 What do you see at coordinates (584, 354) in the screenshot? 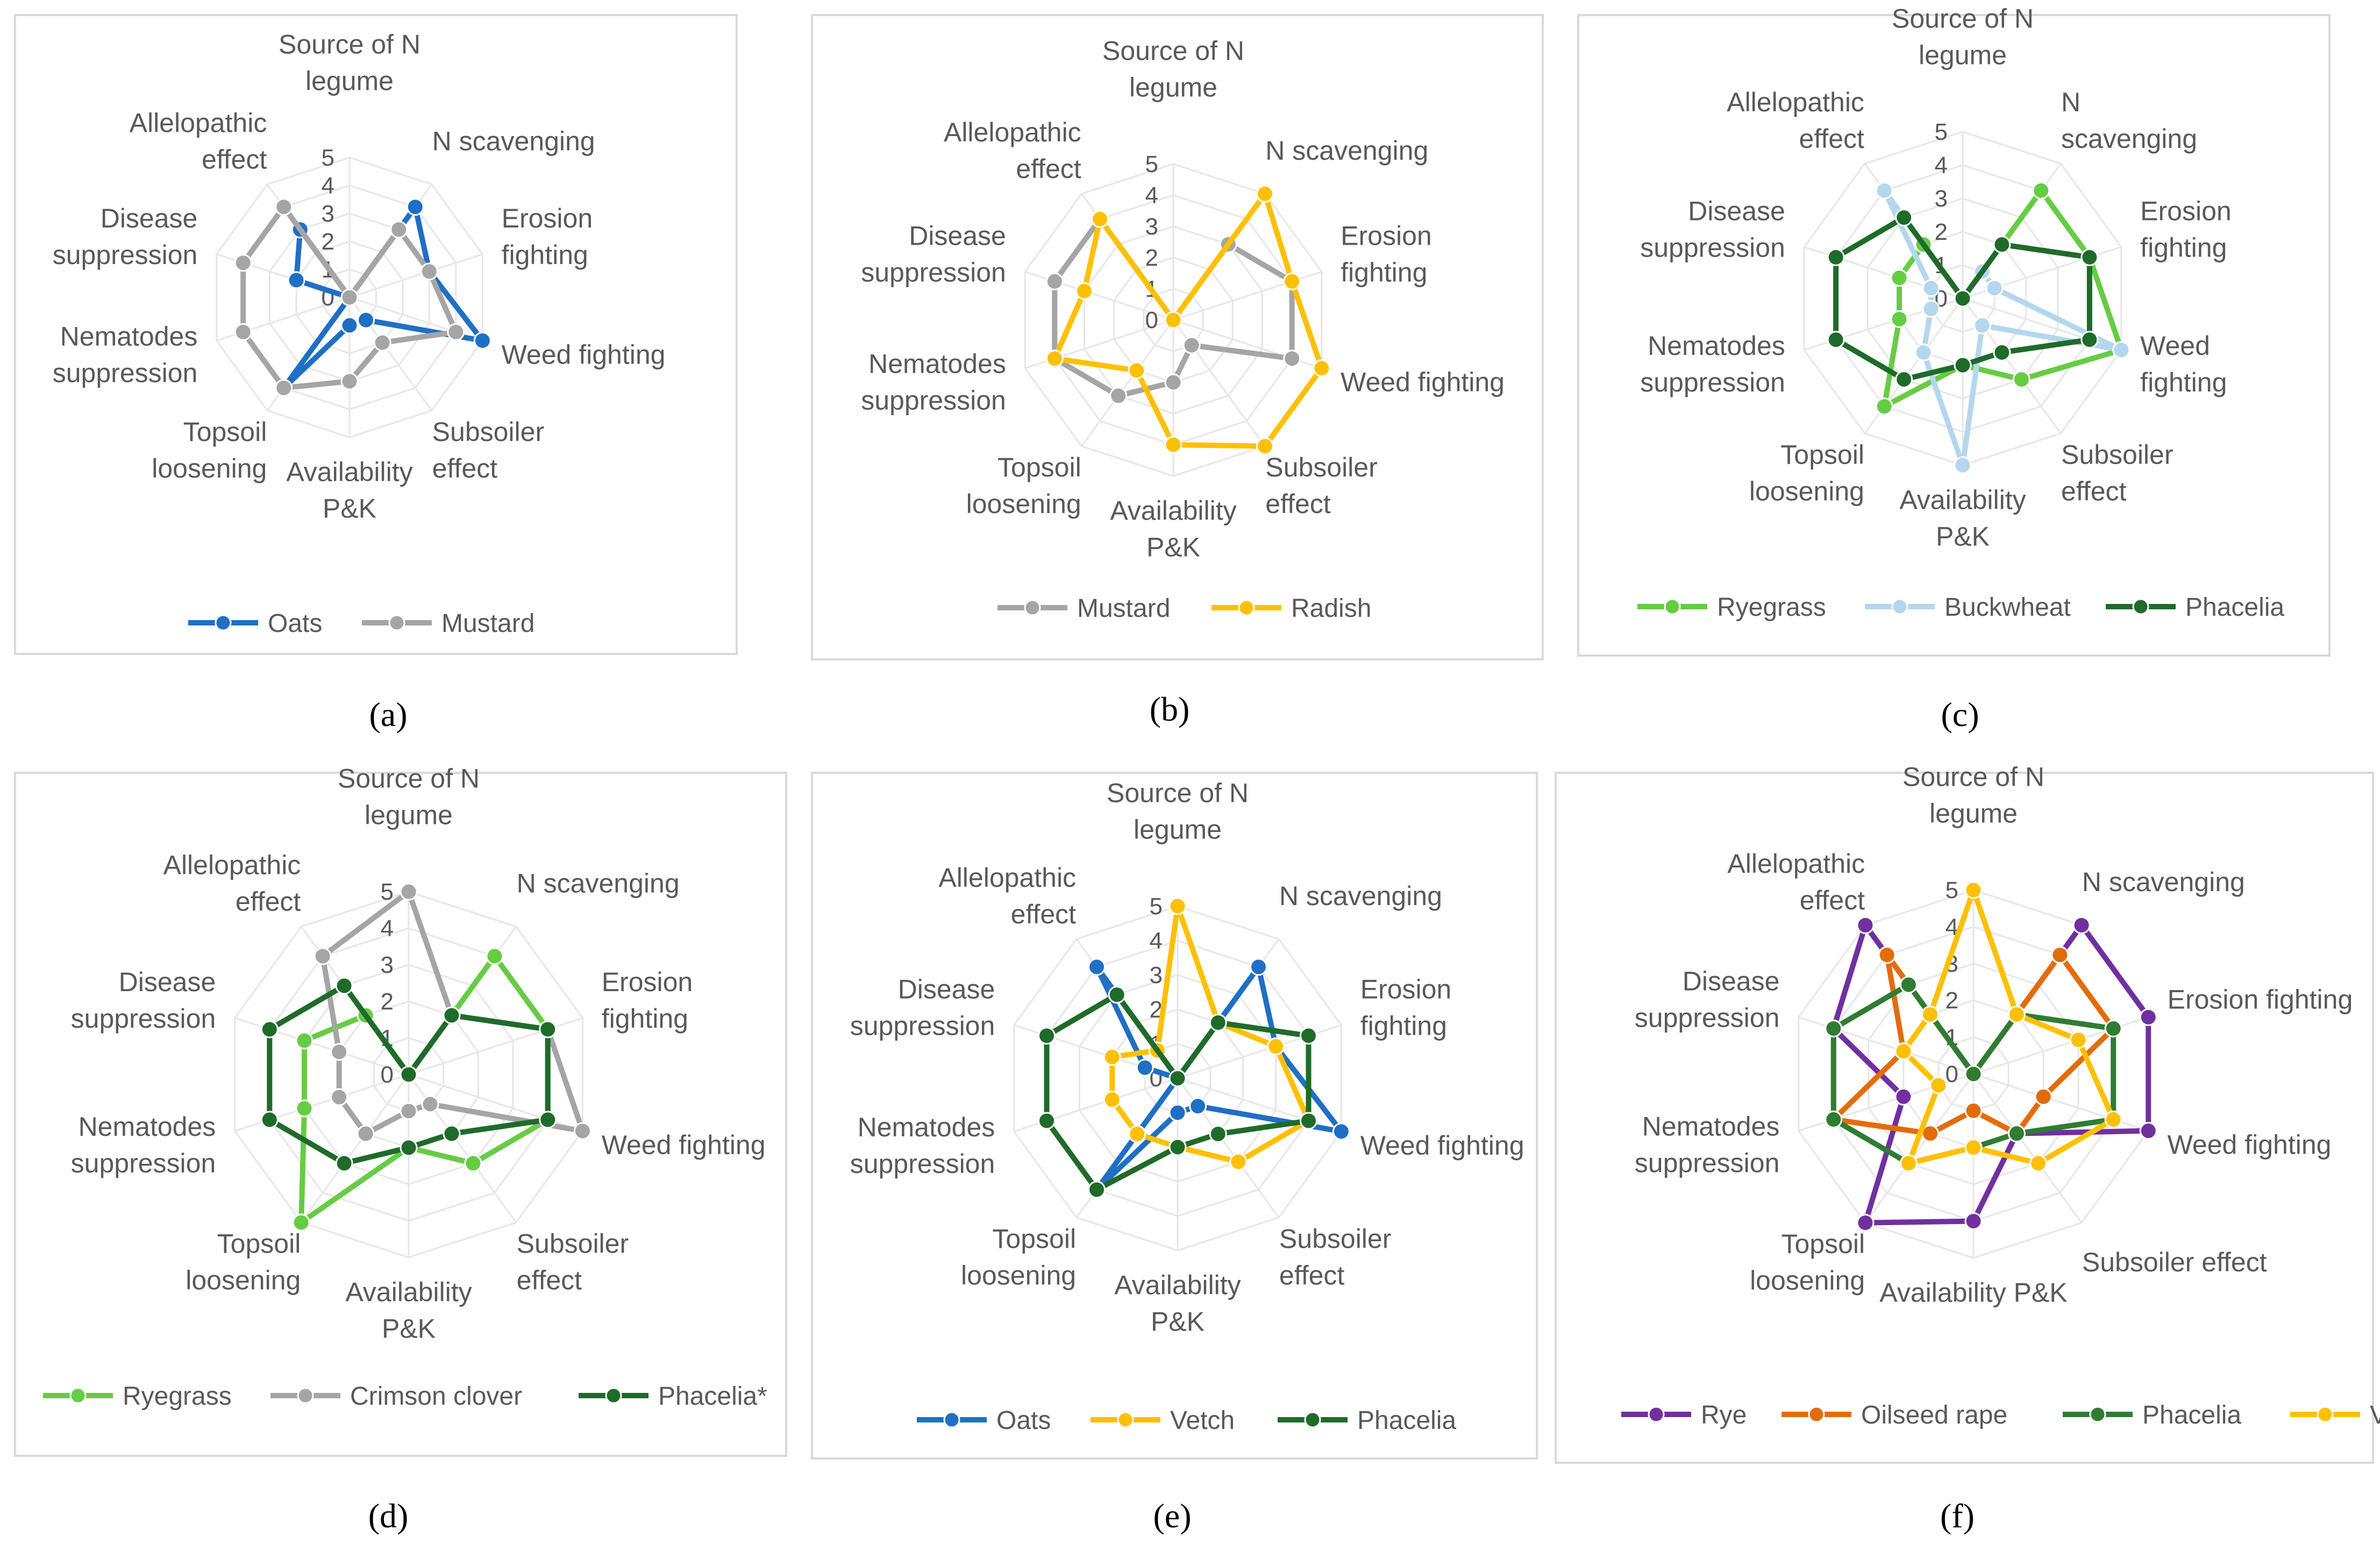
I see `axis-label: Weed fighting` at bounding box center [584, 354].